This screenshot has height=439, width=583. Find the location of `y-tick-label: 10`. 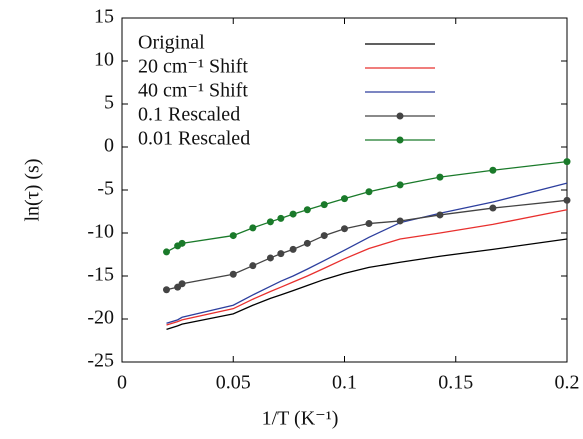

y-tick-label: 10 is located at coordinates (104, 60).